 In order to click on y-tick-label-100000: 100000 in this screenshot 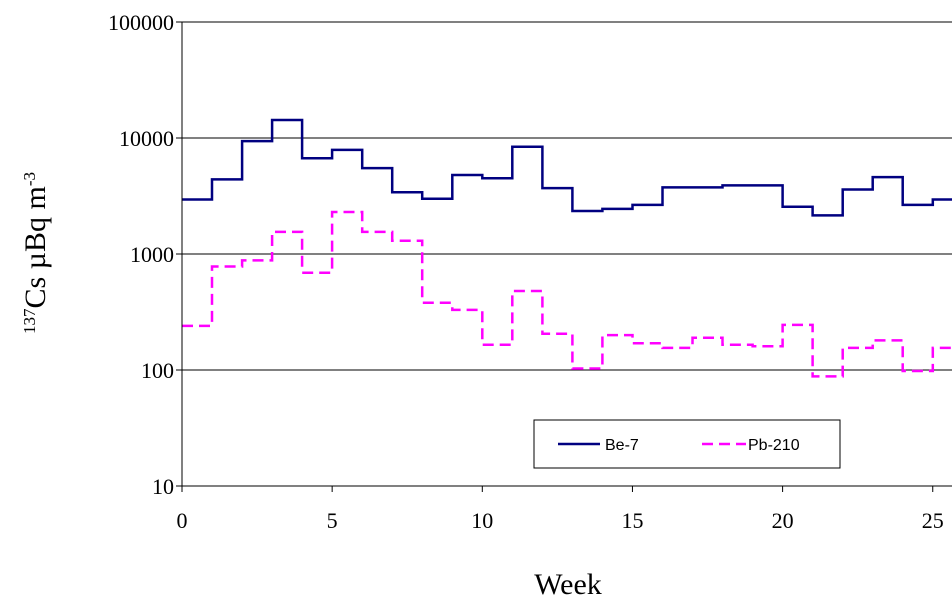, I will do `click(141, 22)`.